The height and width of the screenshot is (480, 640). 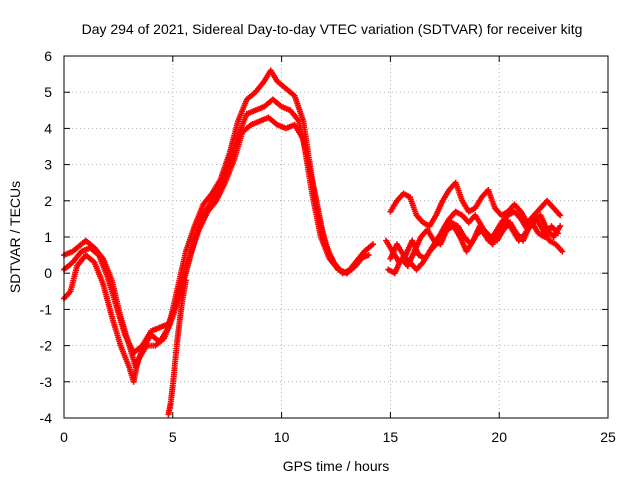 I want to click on x-axis-label: GPS time / hours, so click(x=336, y=466).